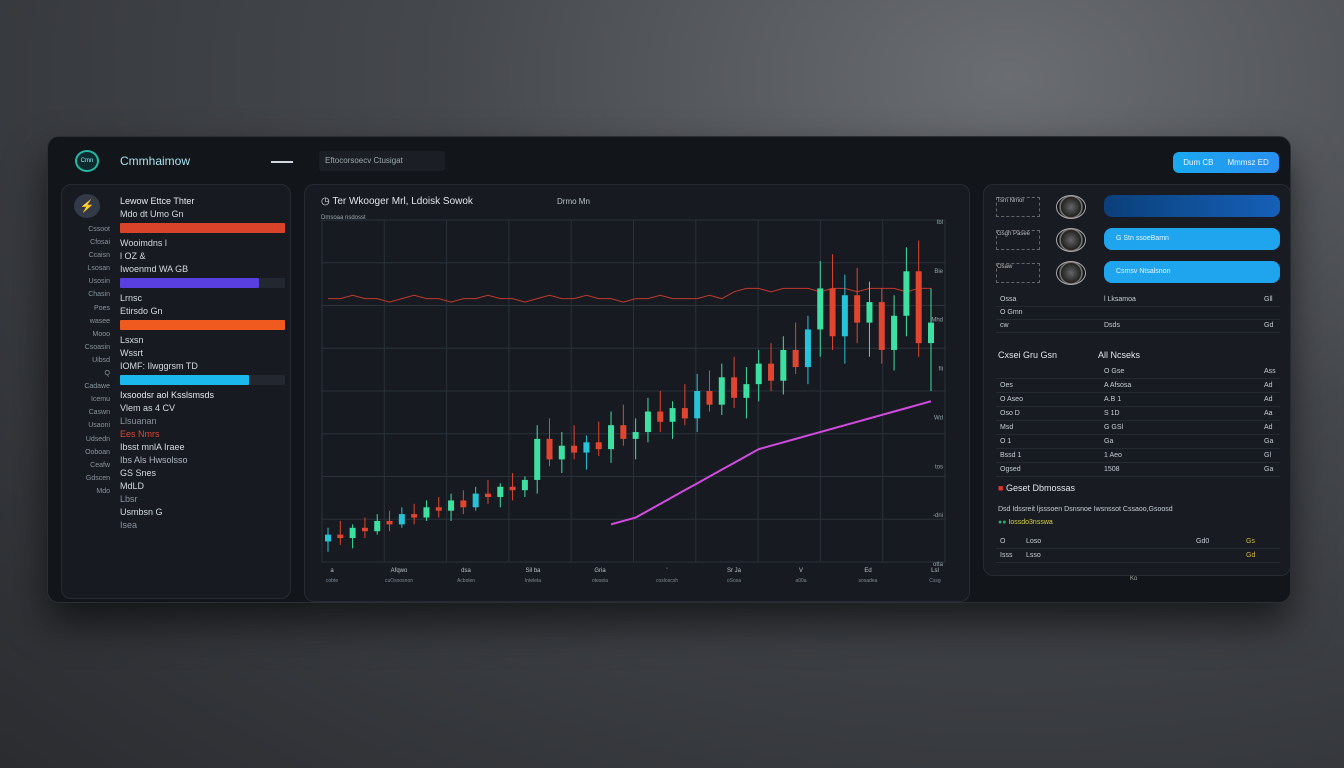 The image size is (1344, 768). Describe the element at coordinates (1226, 162) in the screenshot. I see `top-action-button: Dum CB Mmmsz ED` at that location.